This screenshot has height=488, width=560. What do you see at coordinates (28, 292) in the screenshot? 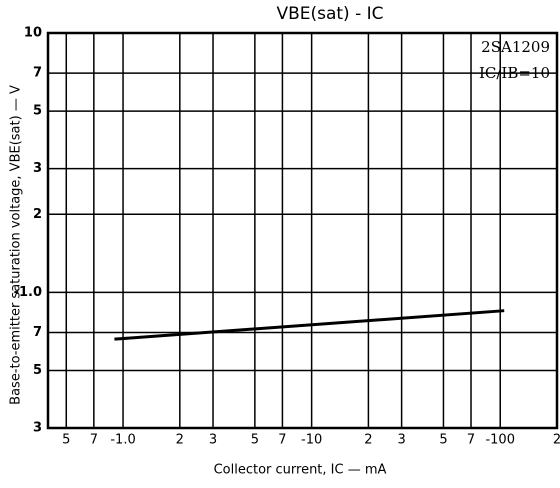
I see `y-tick-label: -1.0` at bounding box center [28, 292].